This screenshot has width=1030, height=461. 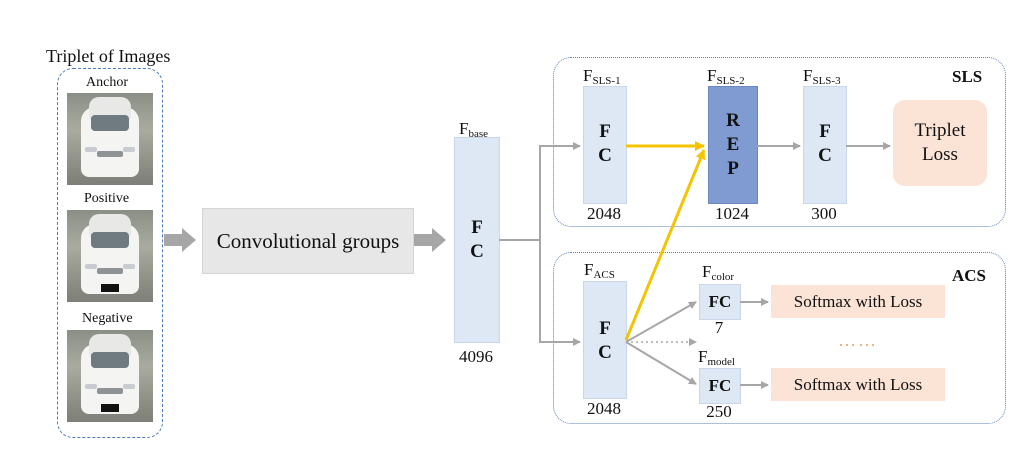 I want to click on arrow-base-to-acs, so click(x=560, y=293).